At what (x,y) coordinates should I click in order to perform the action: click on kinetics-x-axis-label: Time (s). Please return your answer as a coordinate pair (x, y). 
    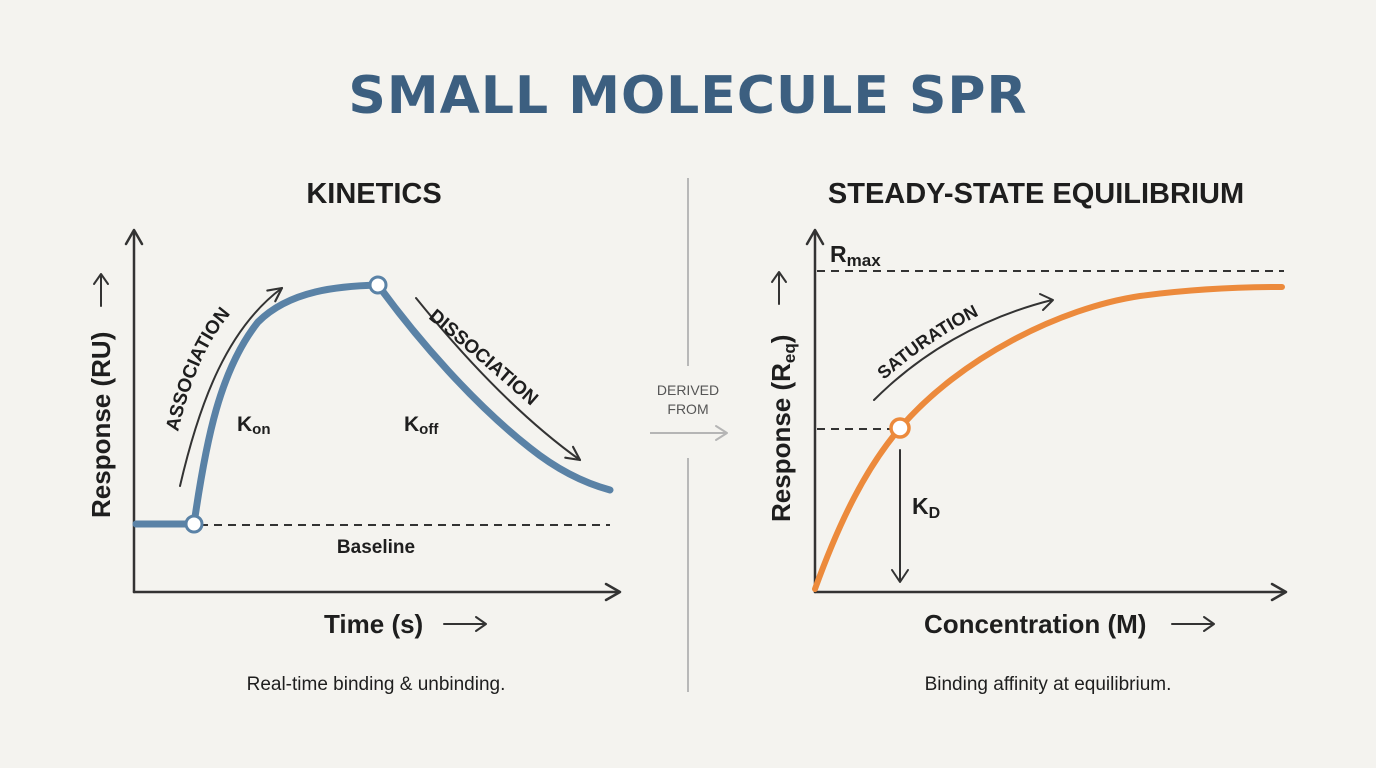
    Looking at the image, I should click on (373, 624).